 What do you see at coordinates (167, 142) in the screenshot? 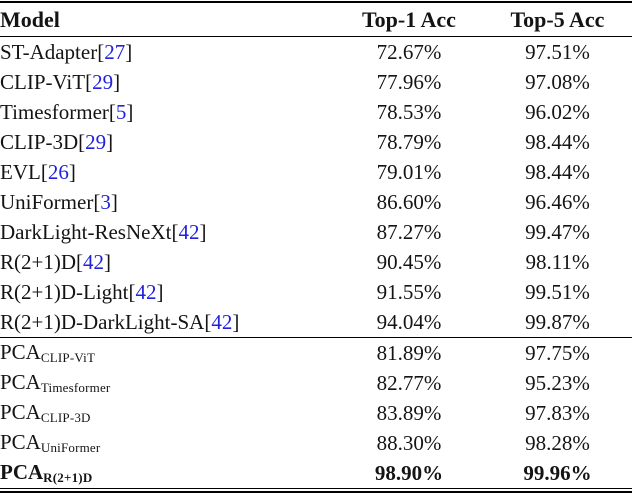
I see `model-cell: CLIP-3D[29]` at bounding box center [167, 142].